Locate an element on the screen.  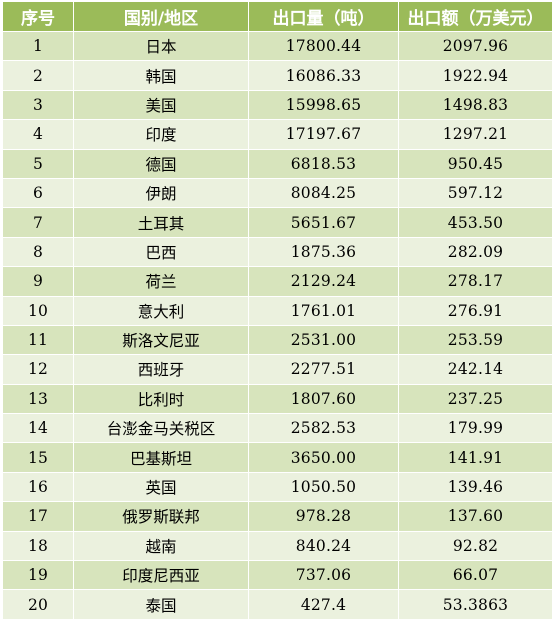
value-cell: 139.46 is located at coordinates (475, 487).